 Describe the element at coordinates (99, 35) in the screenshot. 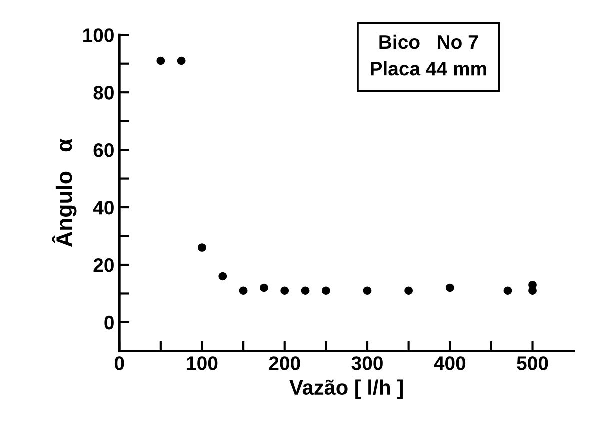

I see `y-tick-label: 100` at that location.